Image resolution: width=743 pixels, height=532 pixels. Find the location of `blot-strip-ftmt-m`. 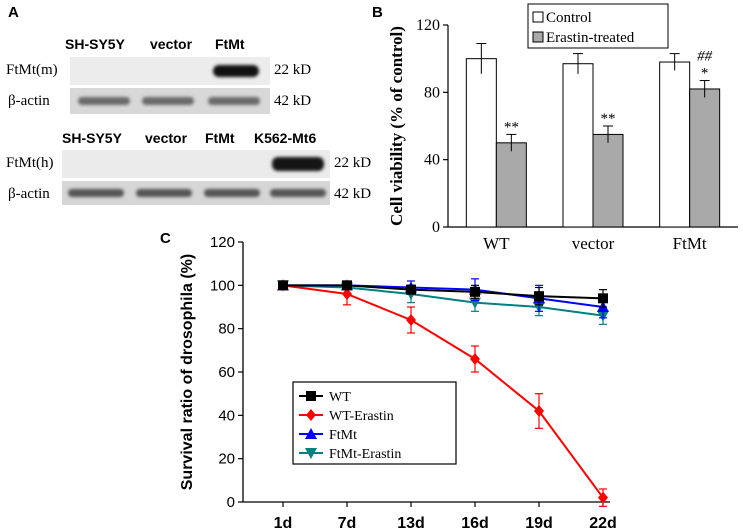

blot-strip-ftmt-m is located at coordinates (170, 71).